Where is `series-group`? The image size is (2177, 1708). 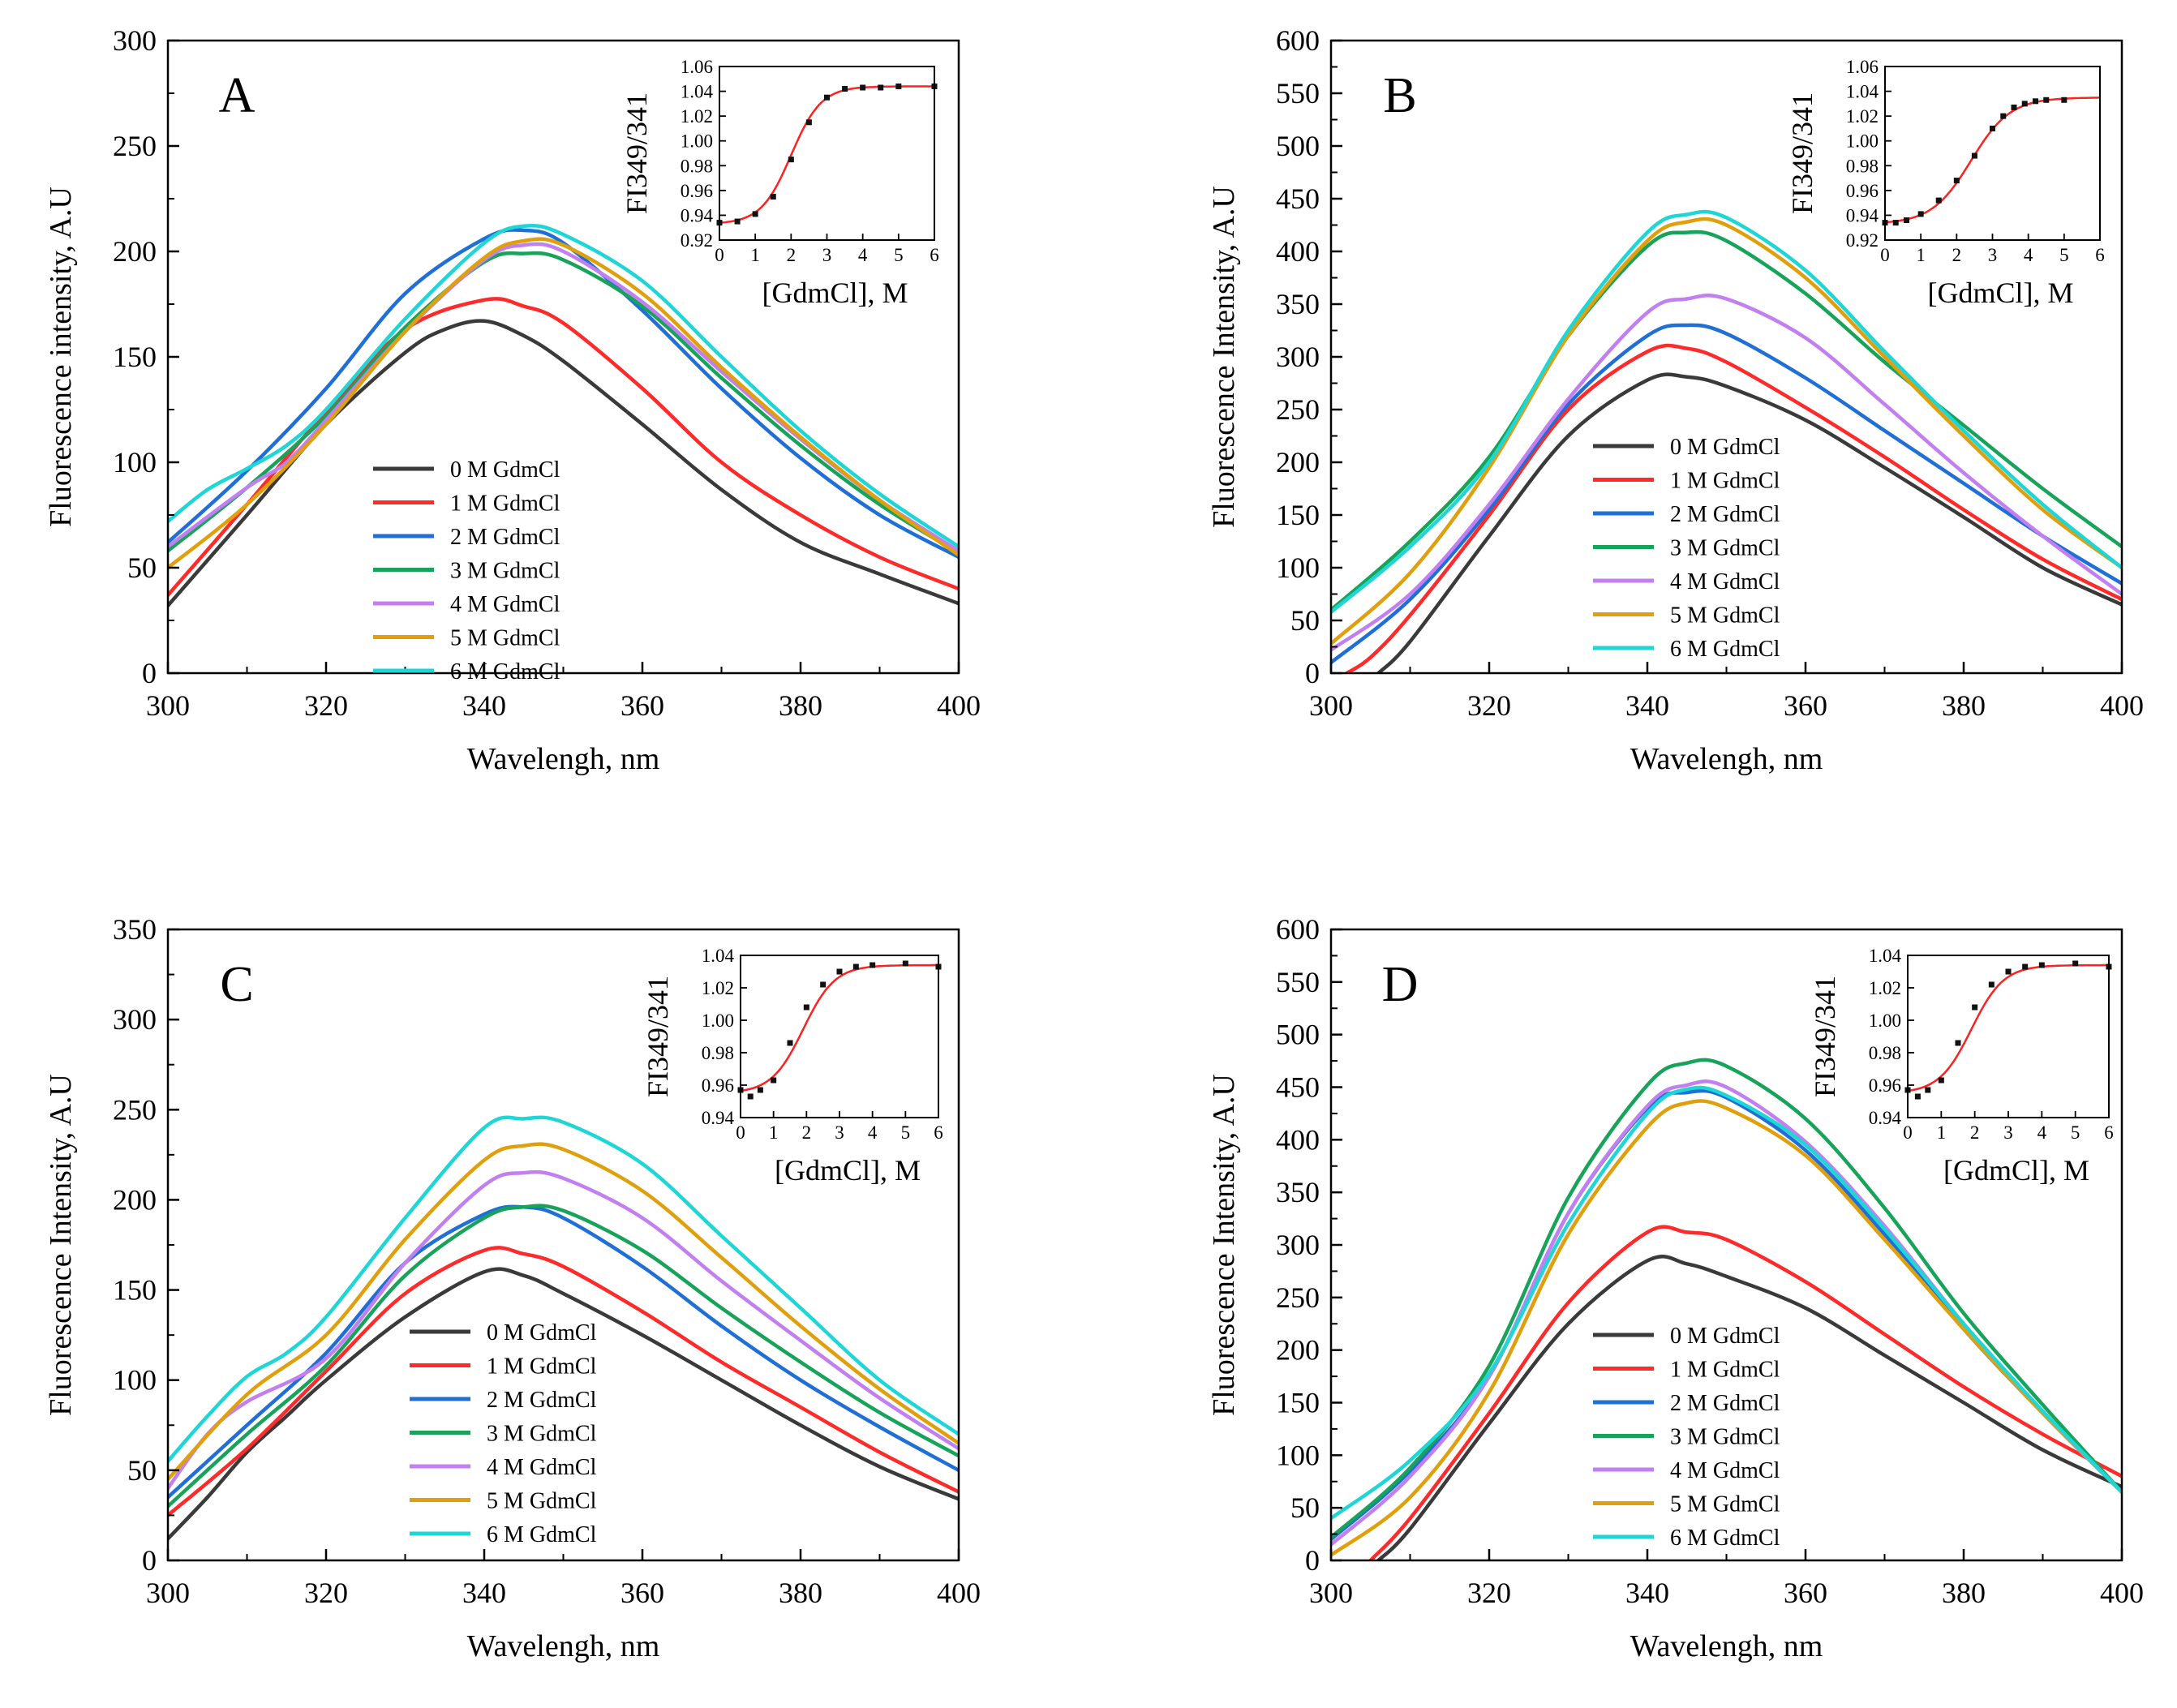 series-group is located at coordinates (1726, 1309).